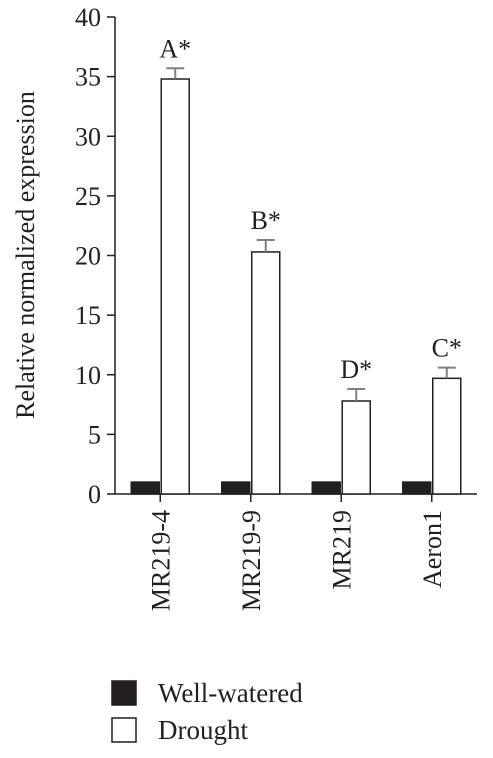 This screenshot has width=493, height=758. I want to click on y-tick-label: 0, so click(94, 494).